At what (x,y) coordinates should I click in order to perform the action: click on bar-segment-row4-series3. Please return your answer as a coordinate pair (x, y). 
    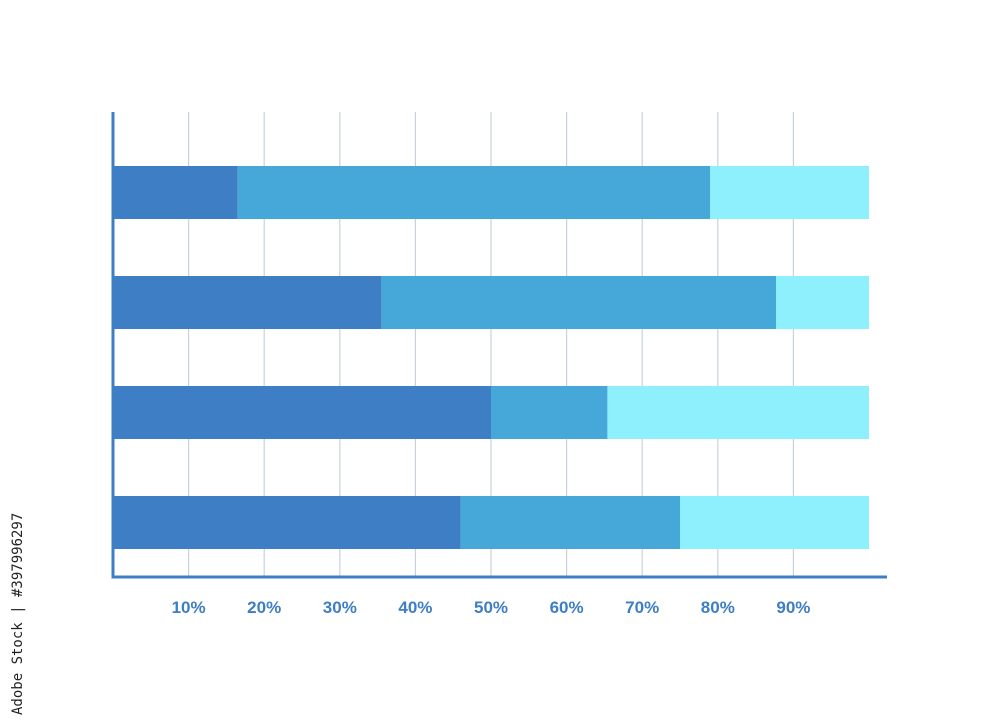
    Looking at the image, I should click on (774, 522).